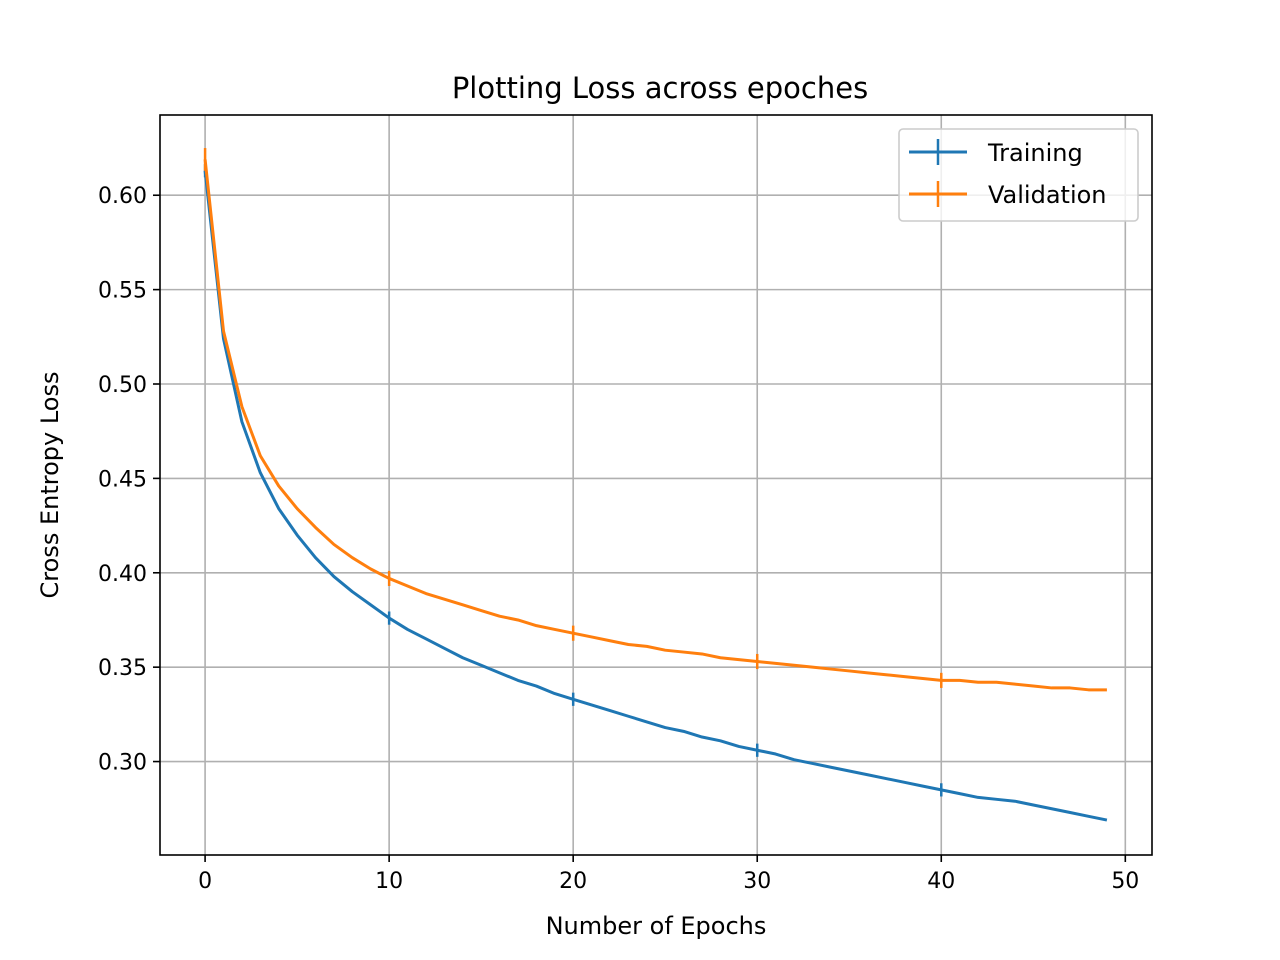  Describe the element at coordinates (122, 574) in the screenshot. I see `y-tick-label: 0.40` at that location.